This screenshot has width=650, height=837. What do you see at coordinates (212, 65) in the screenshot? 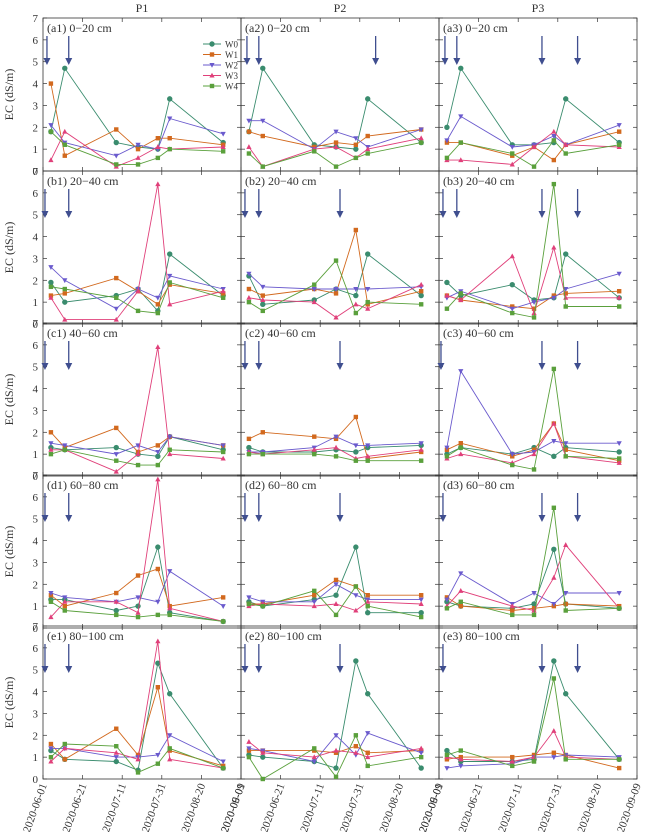
I see `legend-marker-w2` at bounding box center [212, 65].